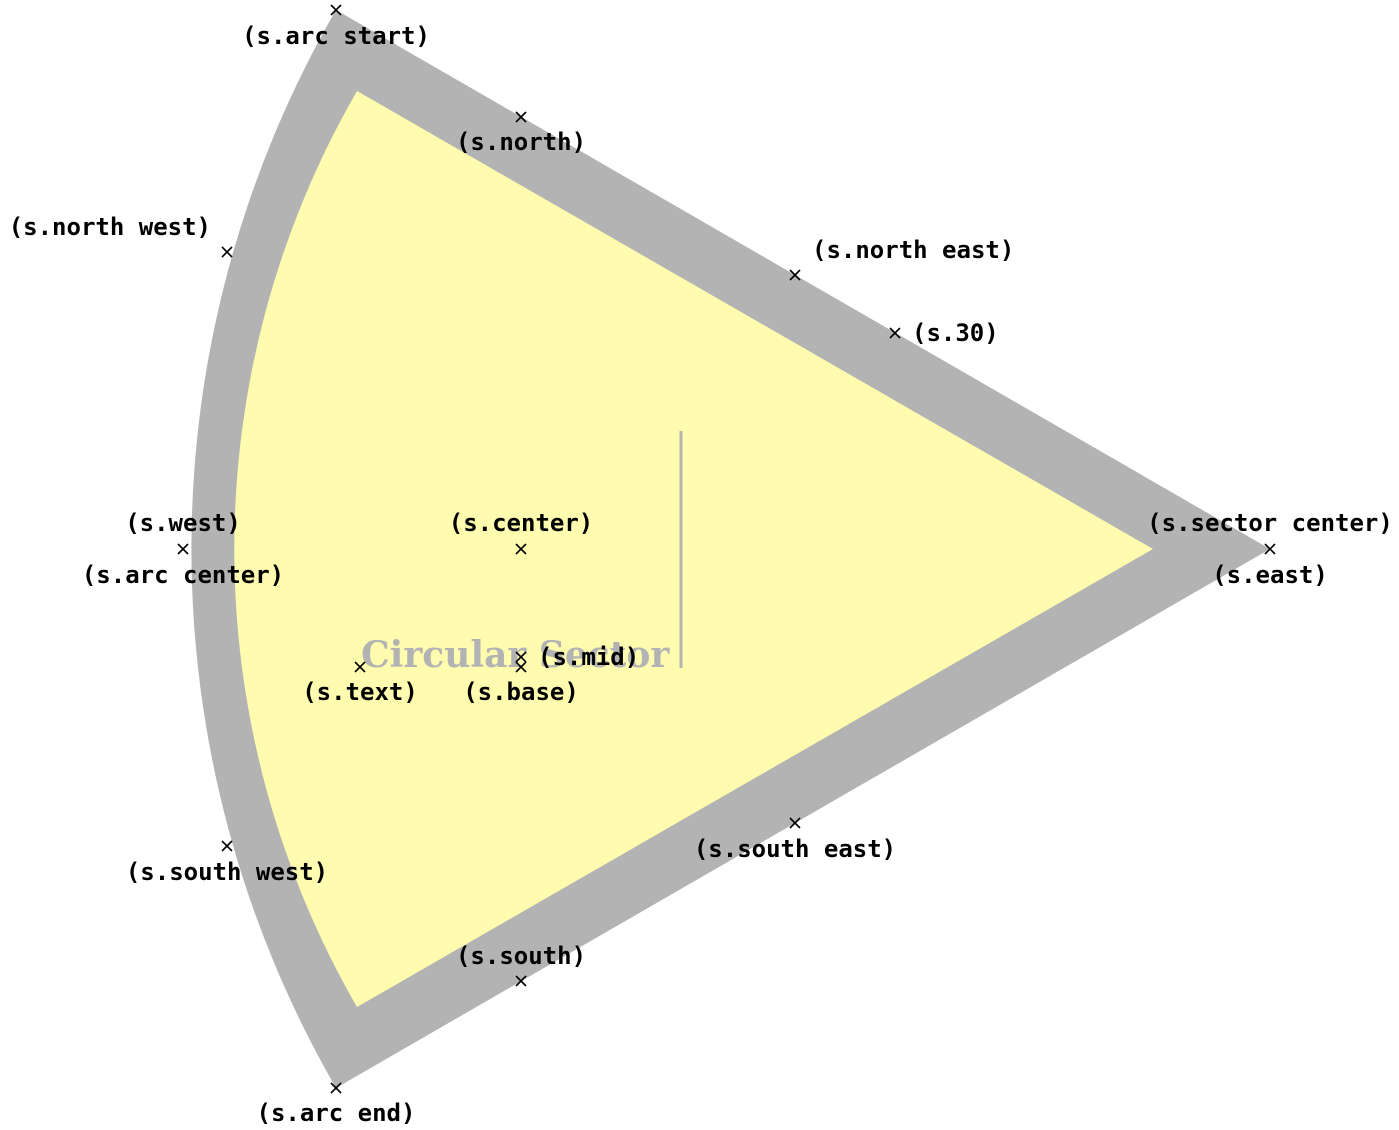 This screenshot has height=1130, width=1399. What do you see at coordinates (955, 333) in the screenshot?
I see `anchor-label: (s.30)` at bounding box center [955, 333].